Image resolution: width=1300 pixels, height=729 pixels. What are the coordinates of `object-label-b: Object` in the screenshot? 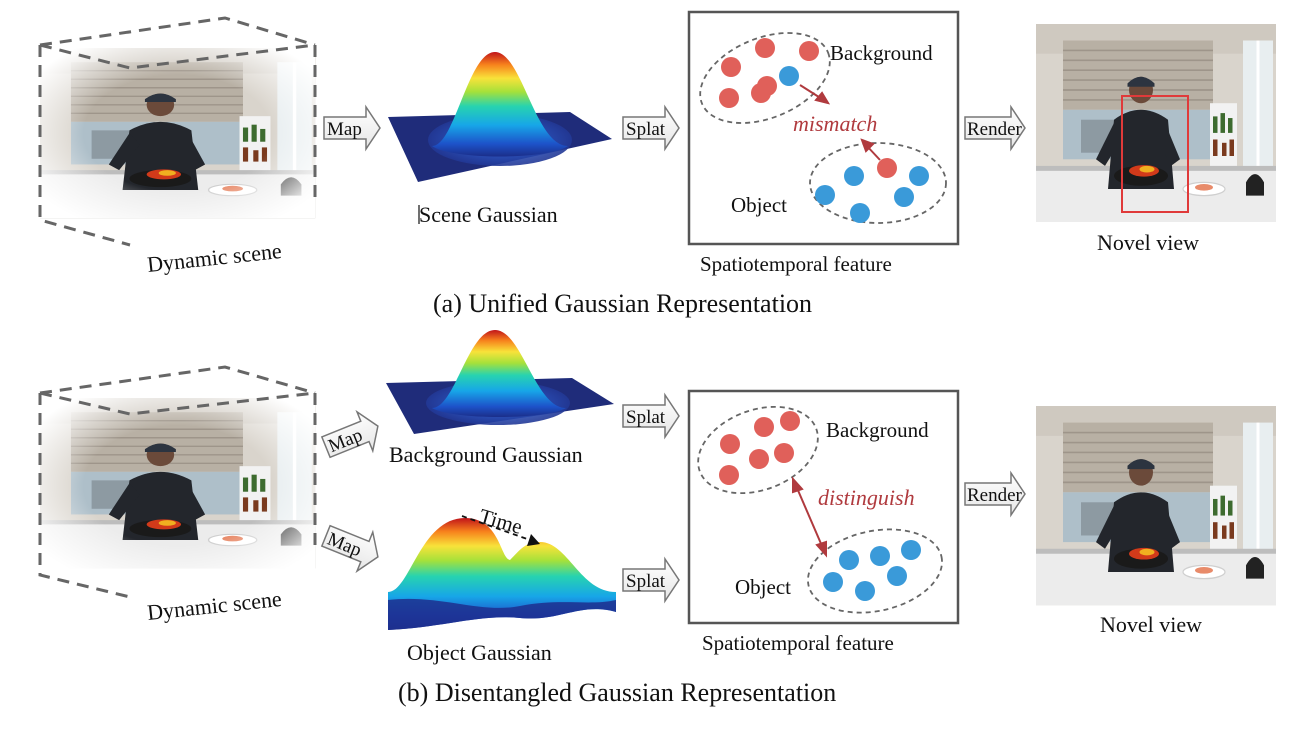 It's located at (763, 587).